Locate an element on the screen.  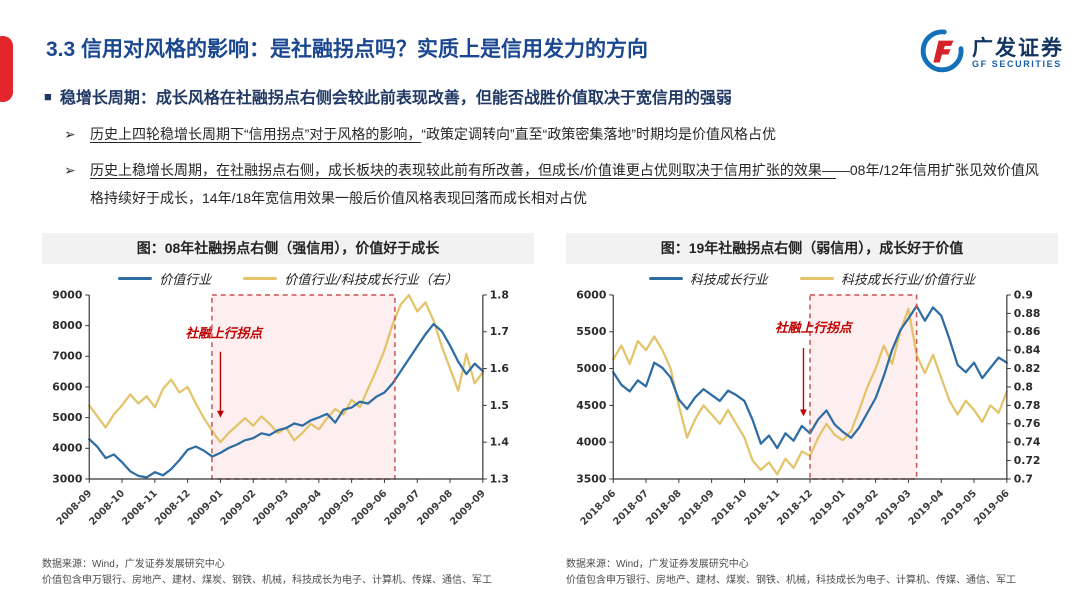
legend-item: 科技成长行业 is located at coordinates (708, 278).